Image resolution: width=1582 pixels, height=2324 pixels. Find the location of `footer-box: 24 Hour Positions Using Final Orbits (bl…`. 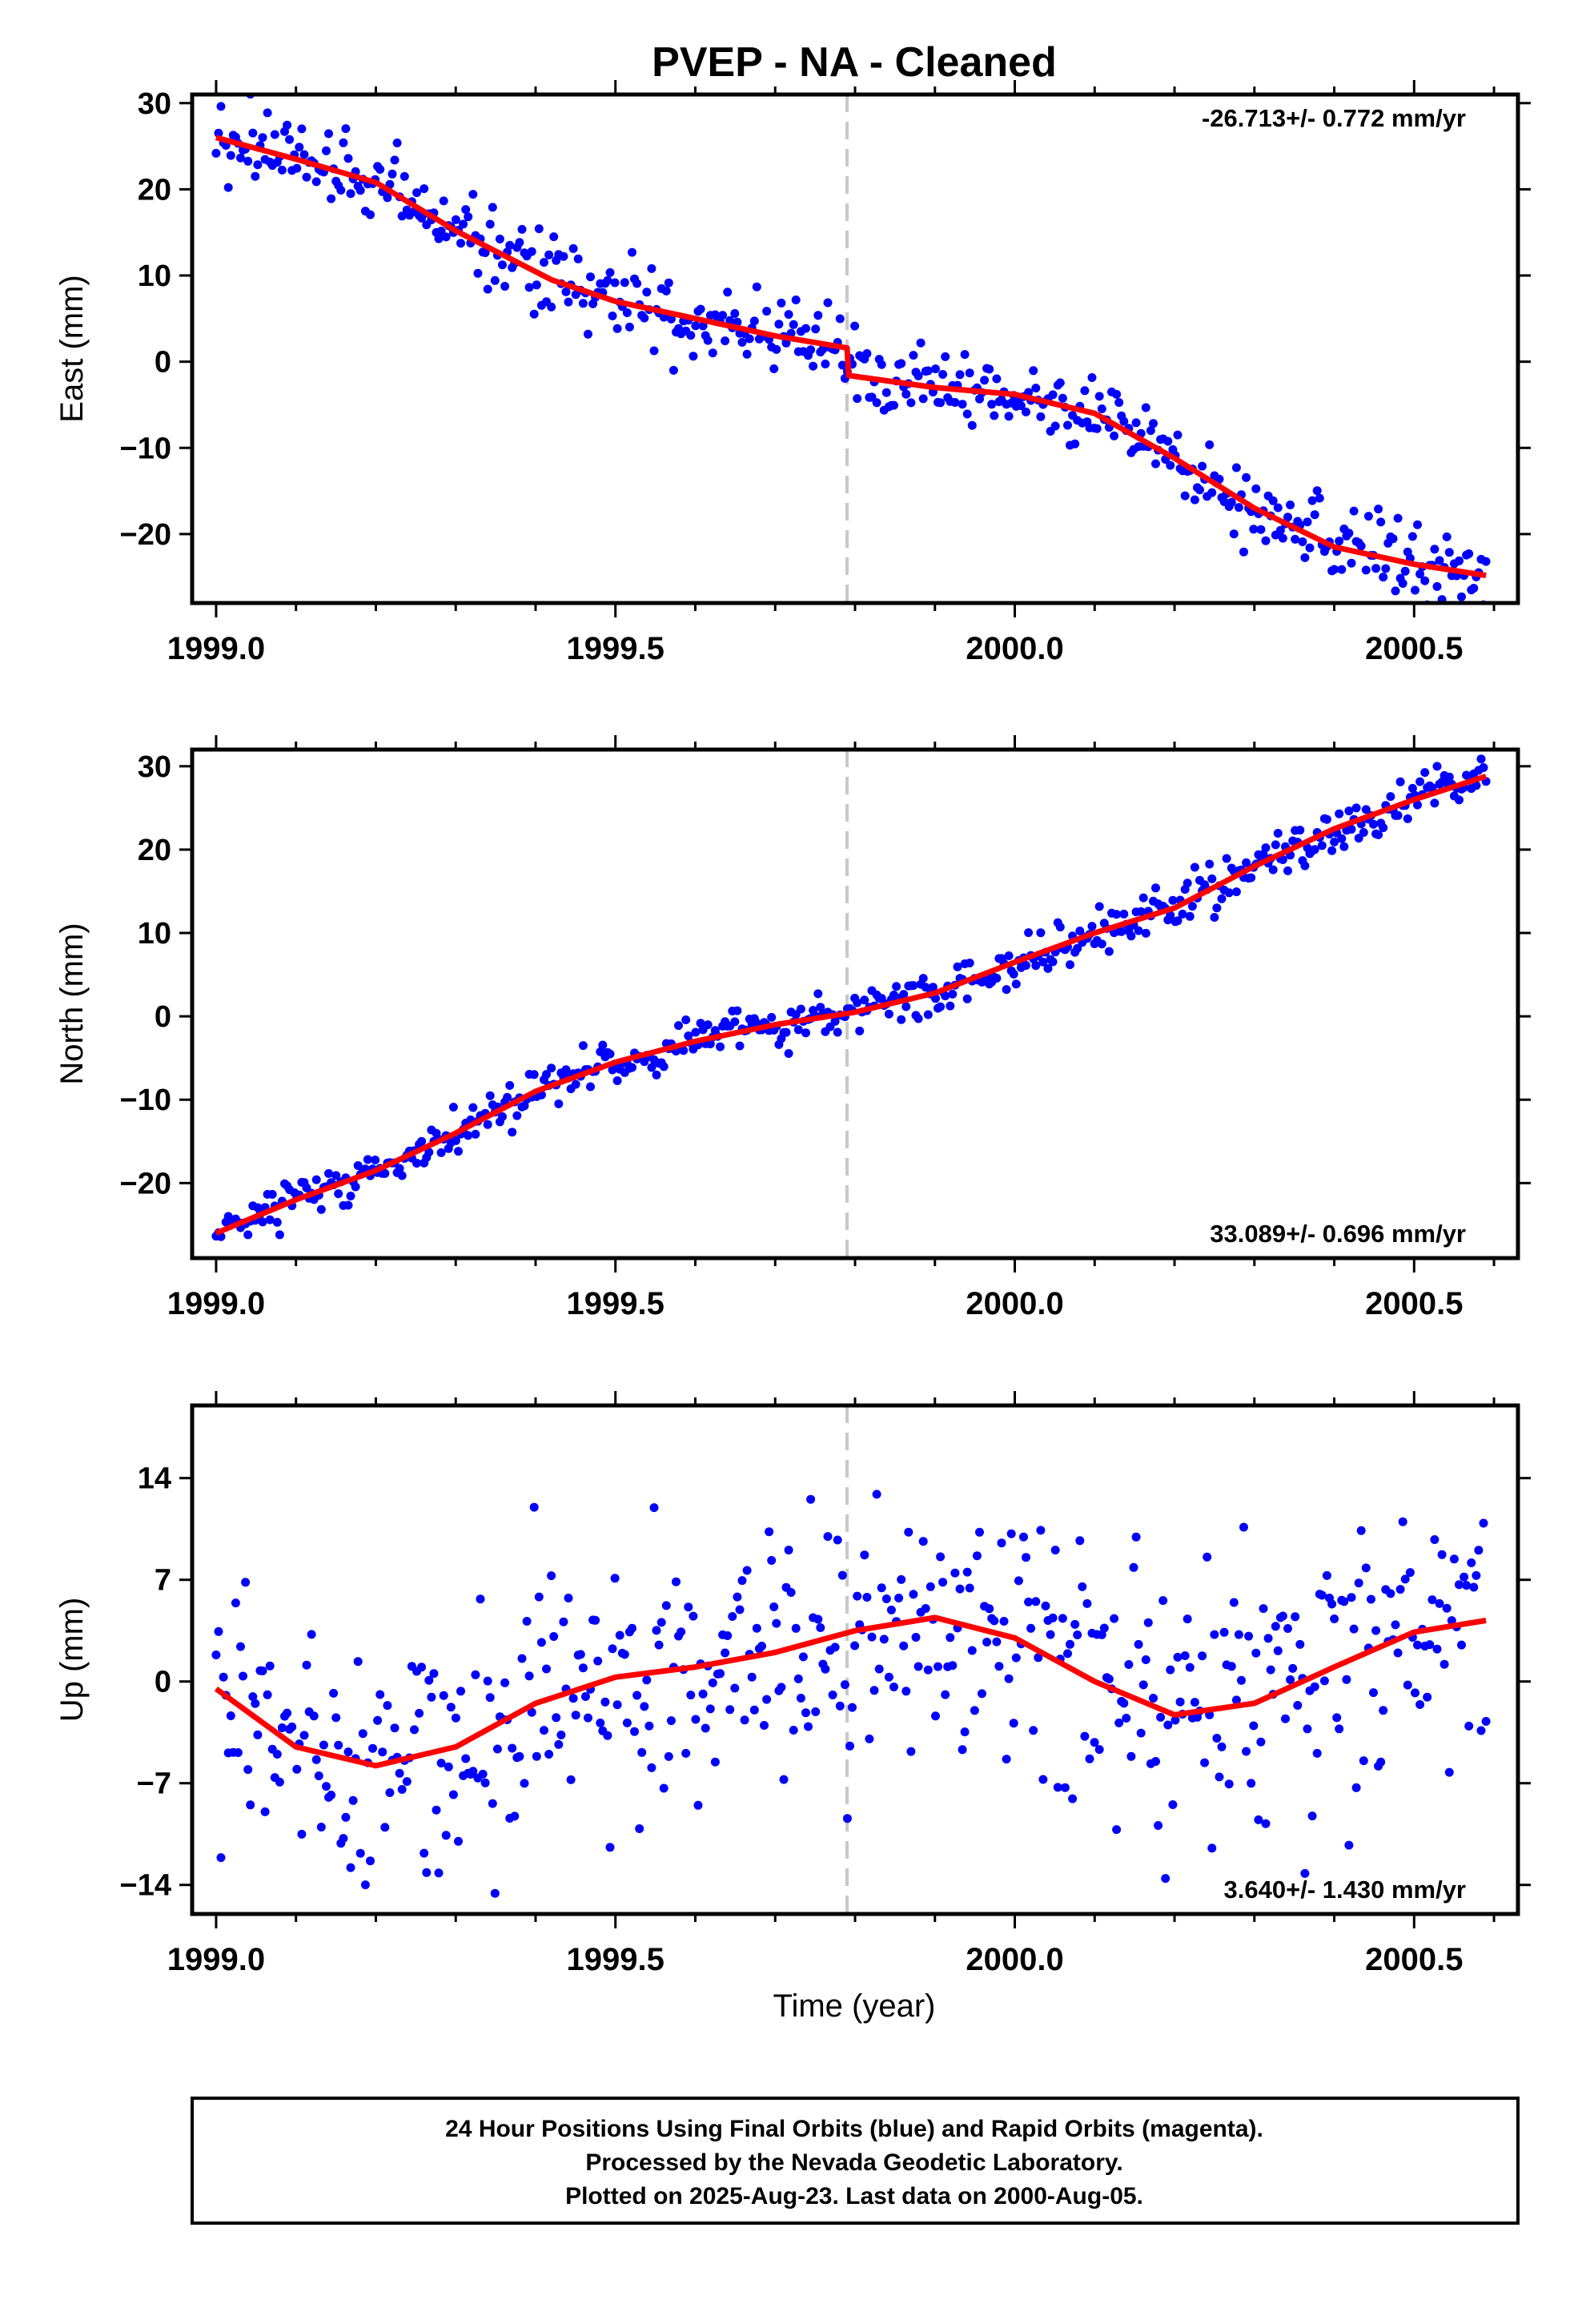

footer-box: 24 Hour Positions Using Final Orbits (bl… is located at coordinates (855, 2161).